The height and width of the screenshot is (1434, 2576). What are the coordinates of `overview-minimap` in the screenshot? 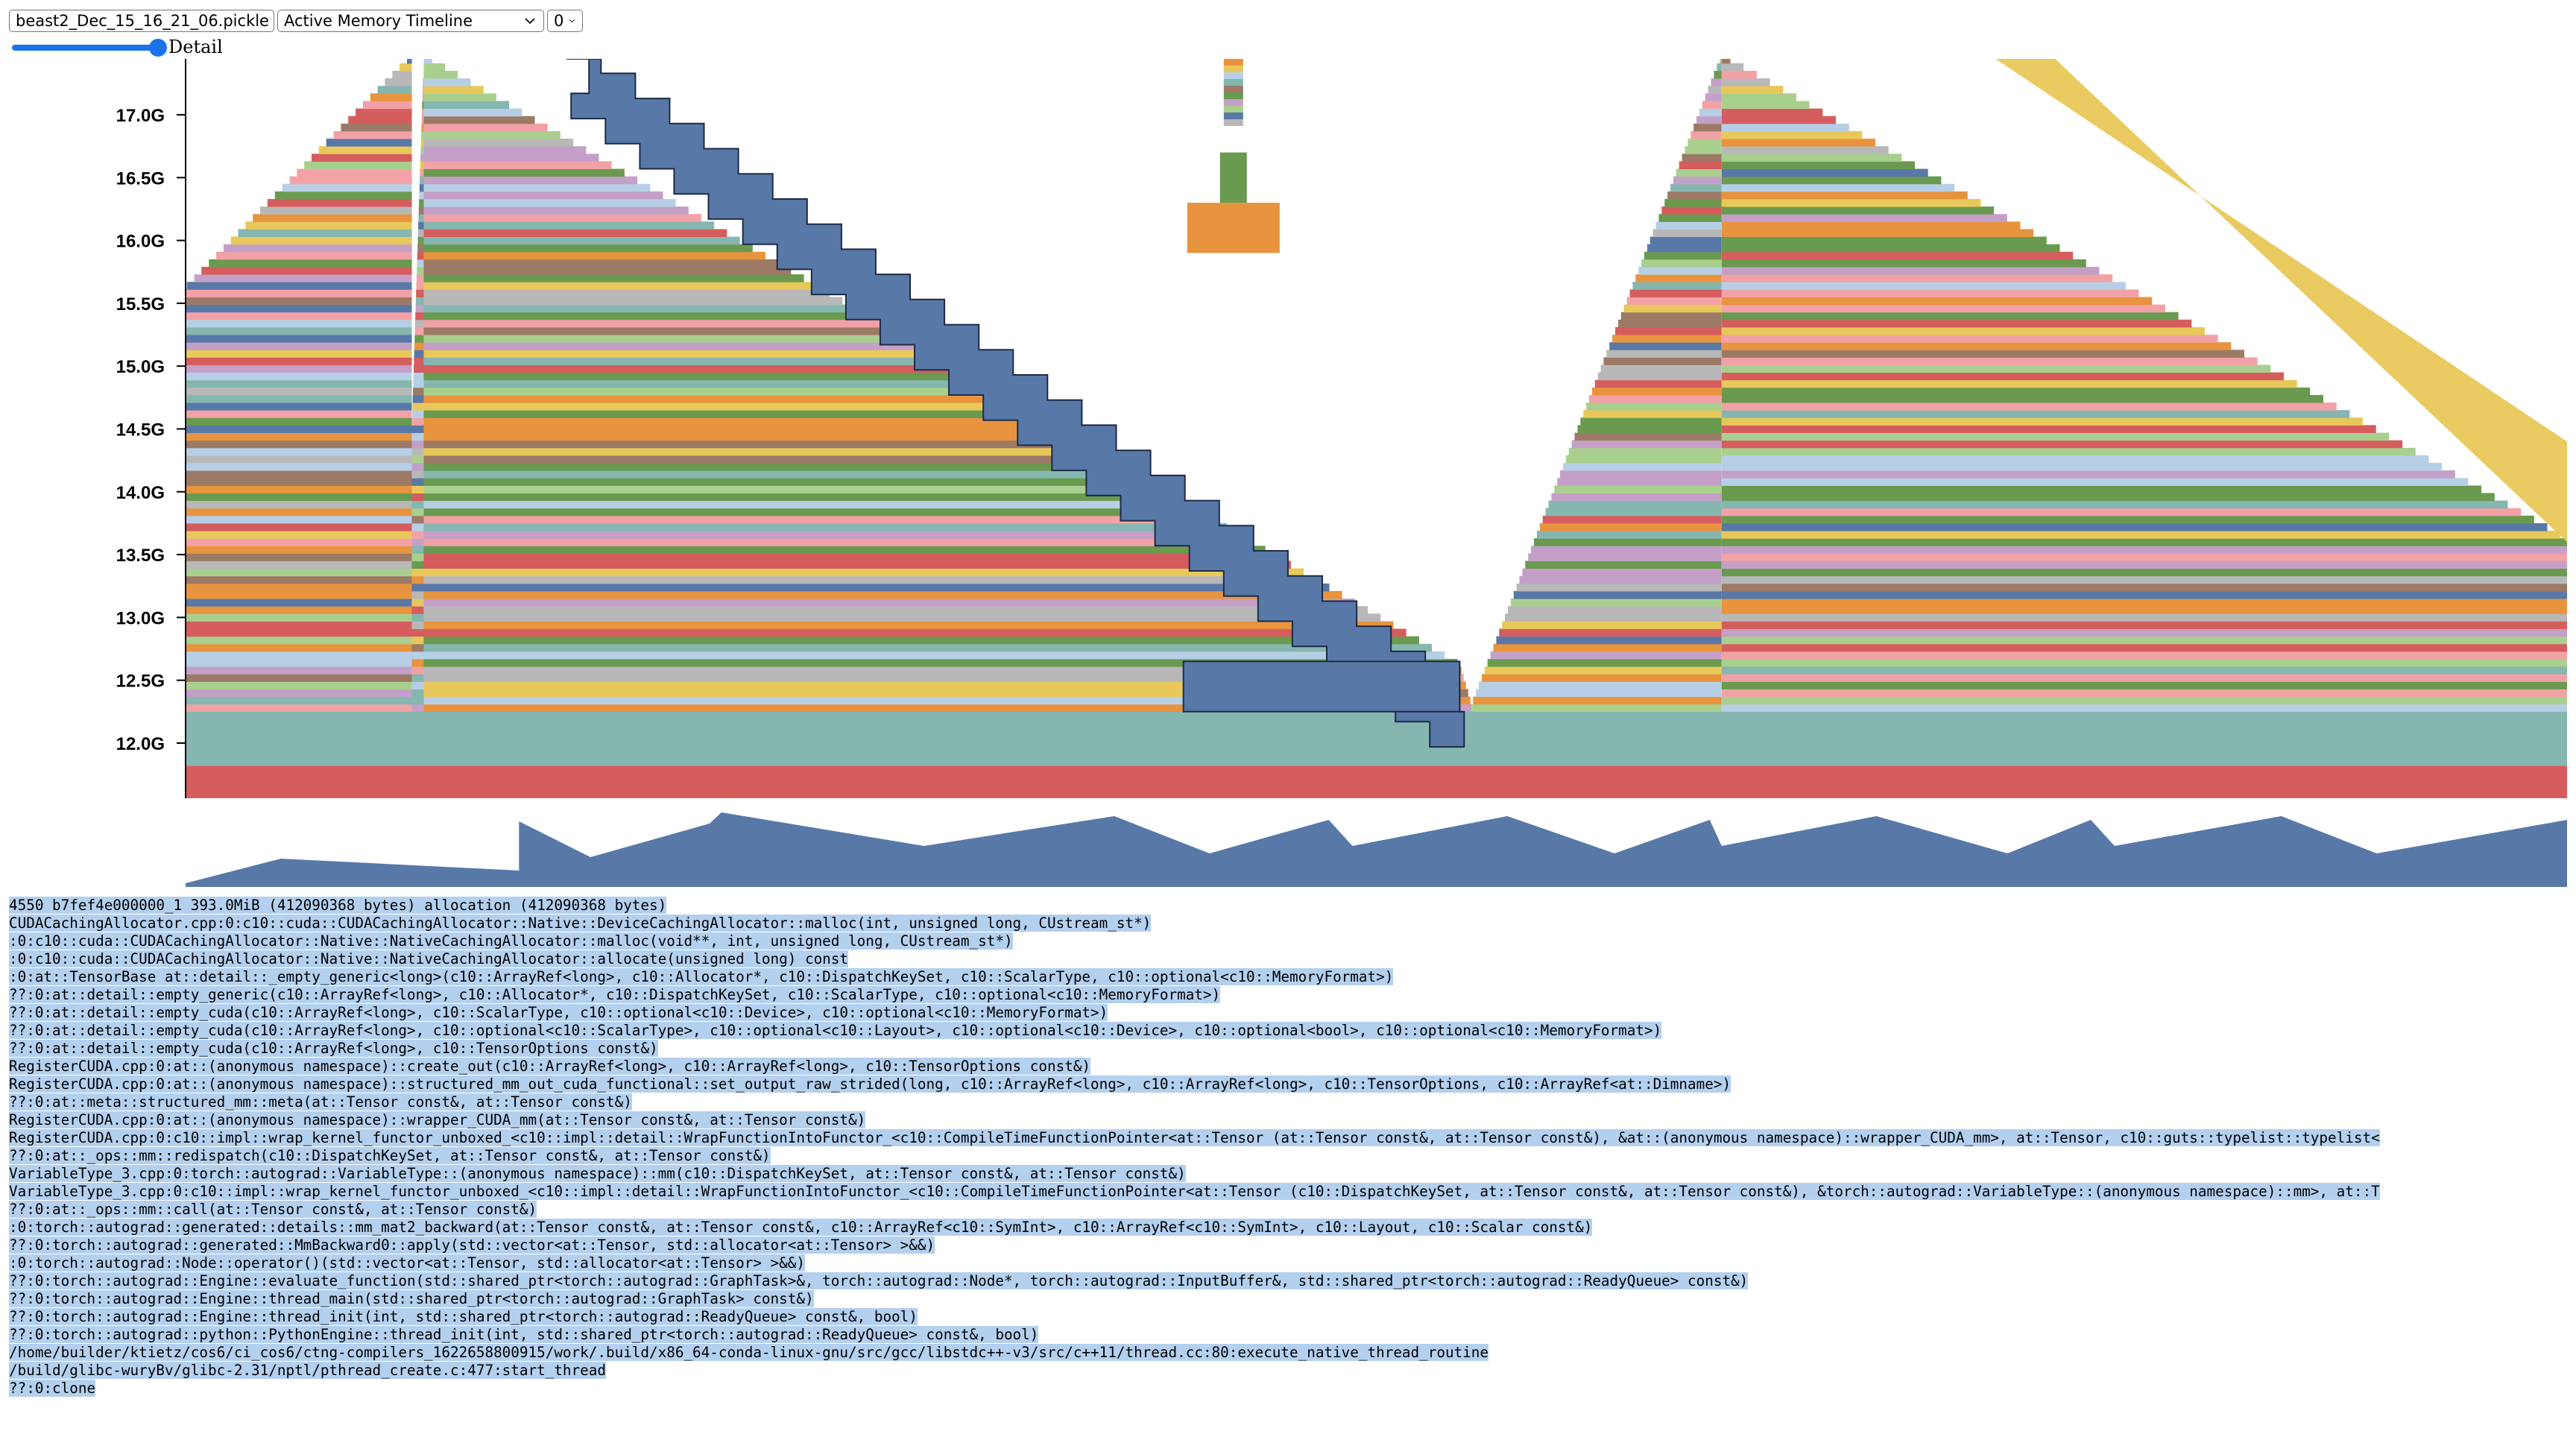 It's located at (1376, 850).